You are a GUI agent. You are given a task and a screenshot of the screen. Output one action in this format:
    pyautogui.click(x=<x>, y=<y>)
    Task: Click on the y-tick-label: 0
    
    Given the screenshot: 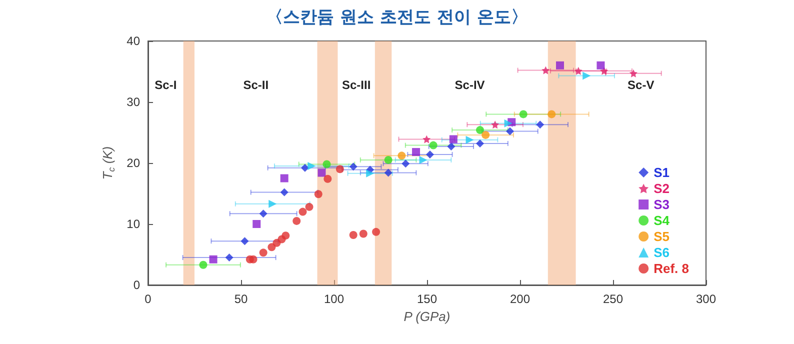 What is the action you would take?
    pyautogui.click(x=136, y=285)
    